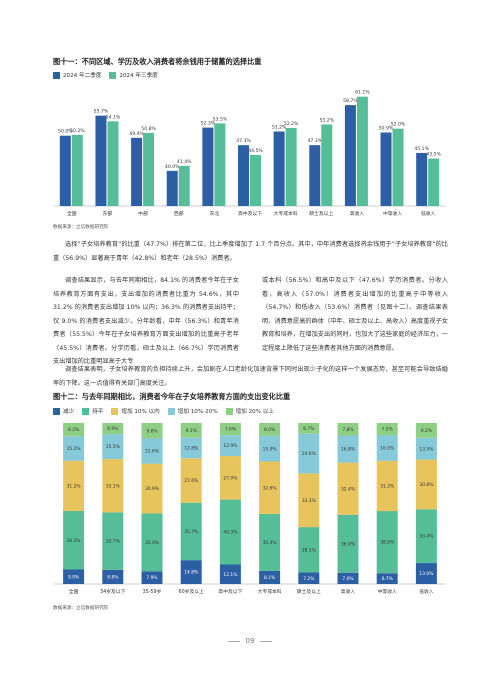 The image size is (500, 674). I want to click on legend-item-q3: 2024 年三季度, so click(133, 75).